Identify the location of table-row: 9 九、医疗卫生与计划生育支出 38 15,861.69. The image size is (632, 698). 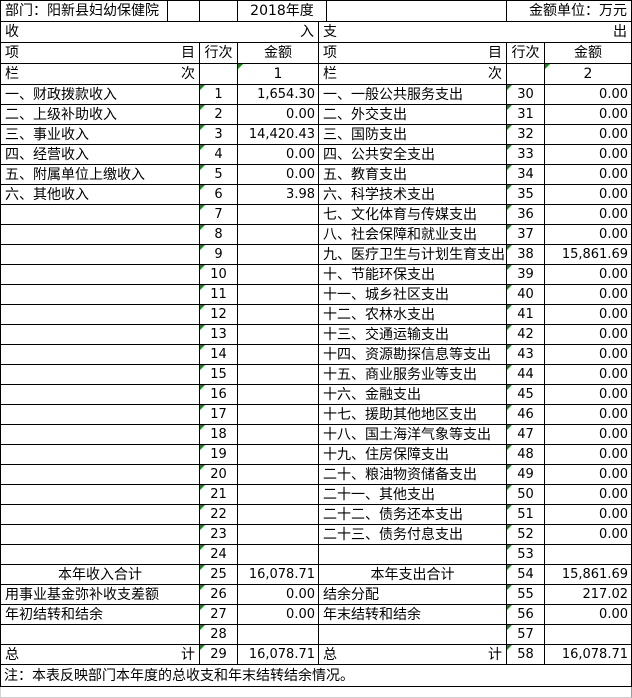
(316, 255).